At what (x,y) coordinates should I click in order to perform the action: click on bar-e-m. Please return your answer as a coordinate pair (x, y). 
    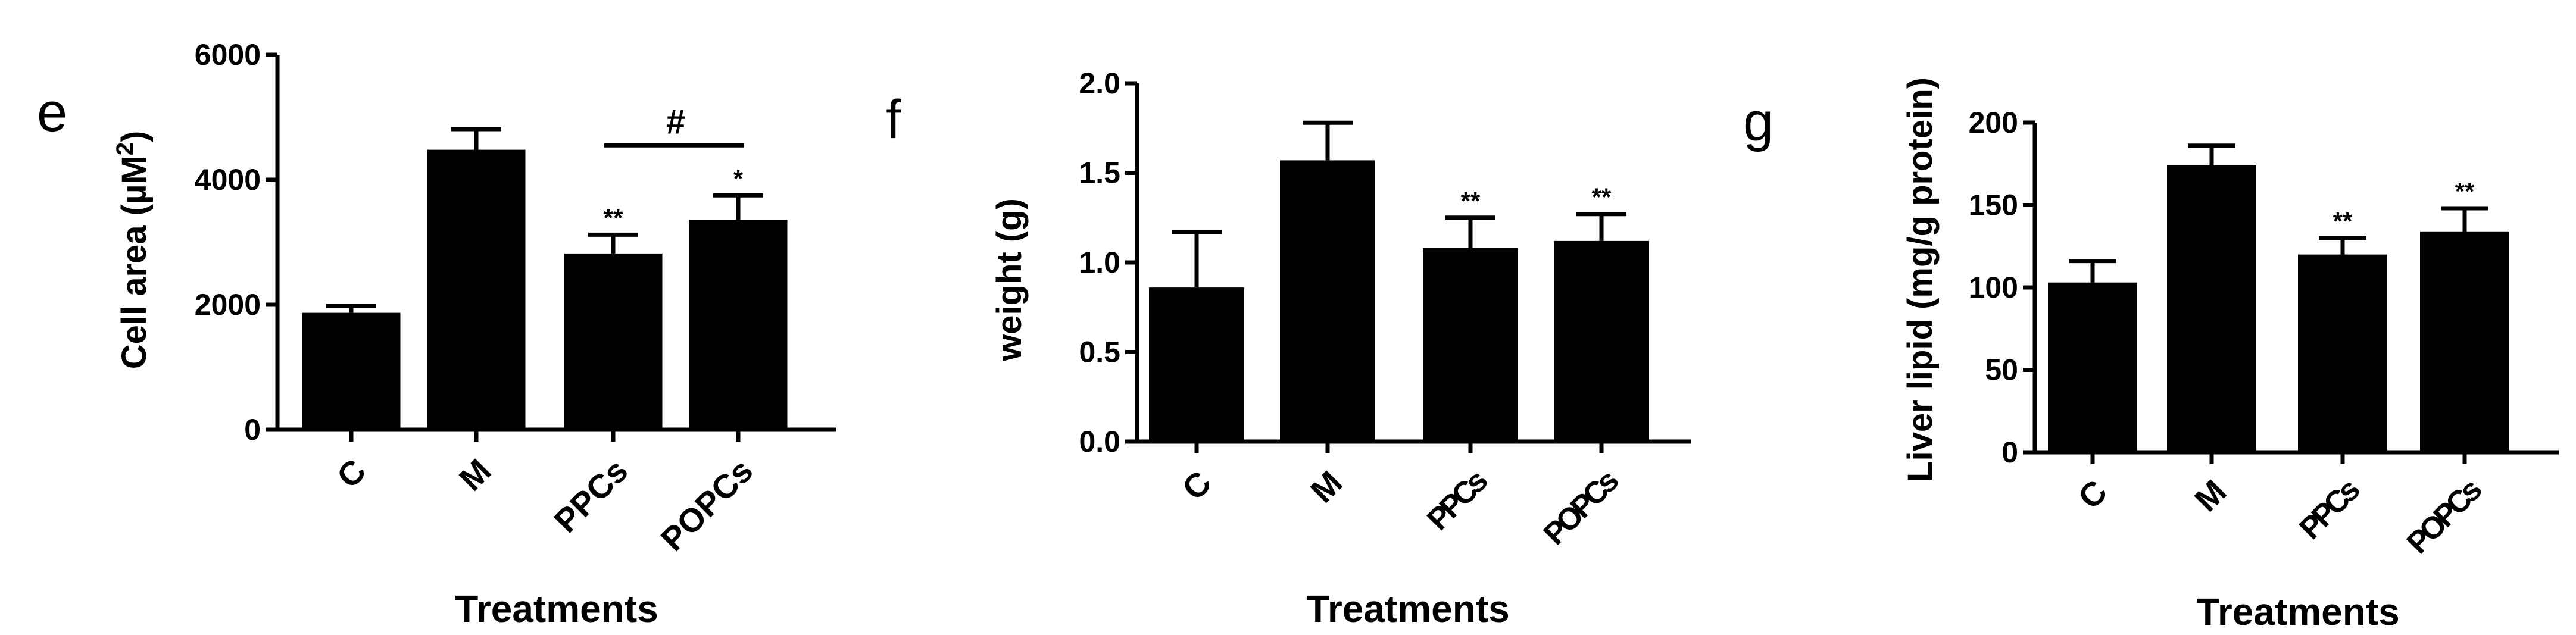
    Looking at the image, I should click on (476, 289).